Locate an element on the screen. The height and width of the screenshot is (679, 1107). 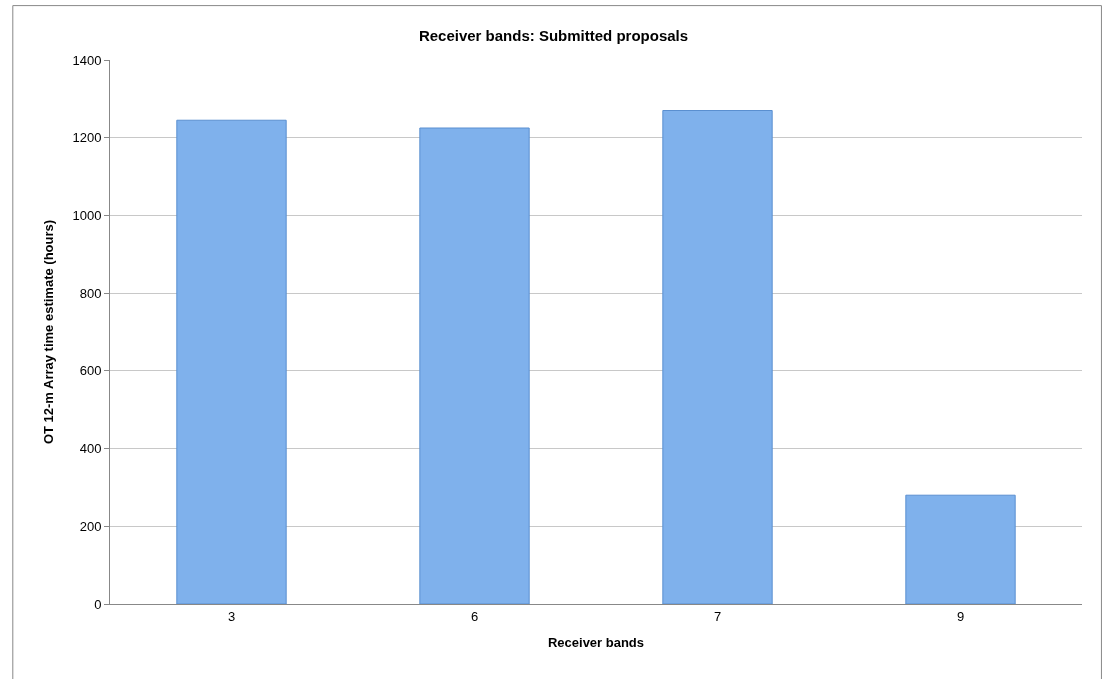
x-tick-label: 9 is located at coordinates (960, 616).